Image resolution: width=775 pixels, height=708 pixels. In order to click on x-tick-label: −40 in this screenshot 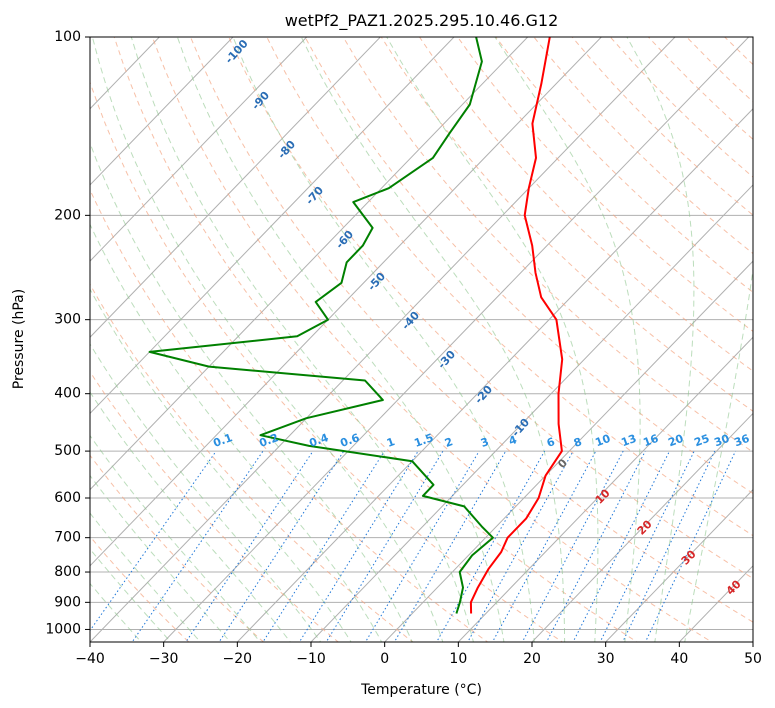, I will do `click(90, 659)`.